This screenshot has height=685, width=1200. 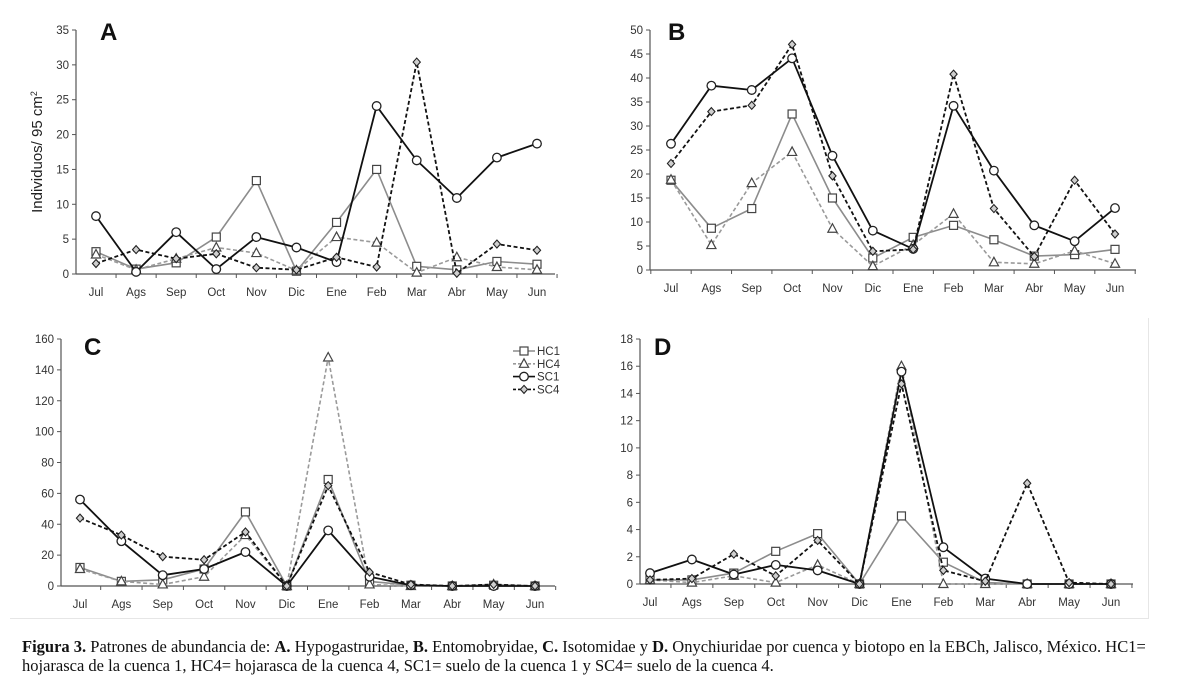 What do you see at coordinates (636, 55) in the screenshot?
I see `y-tick-label: 45` at bounding box center [636, 55].